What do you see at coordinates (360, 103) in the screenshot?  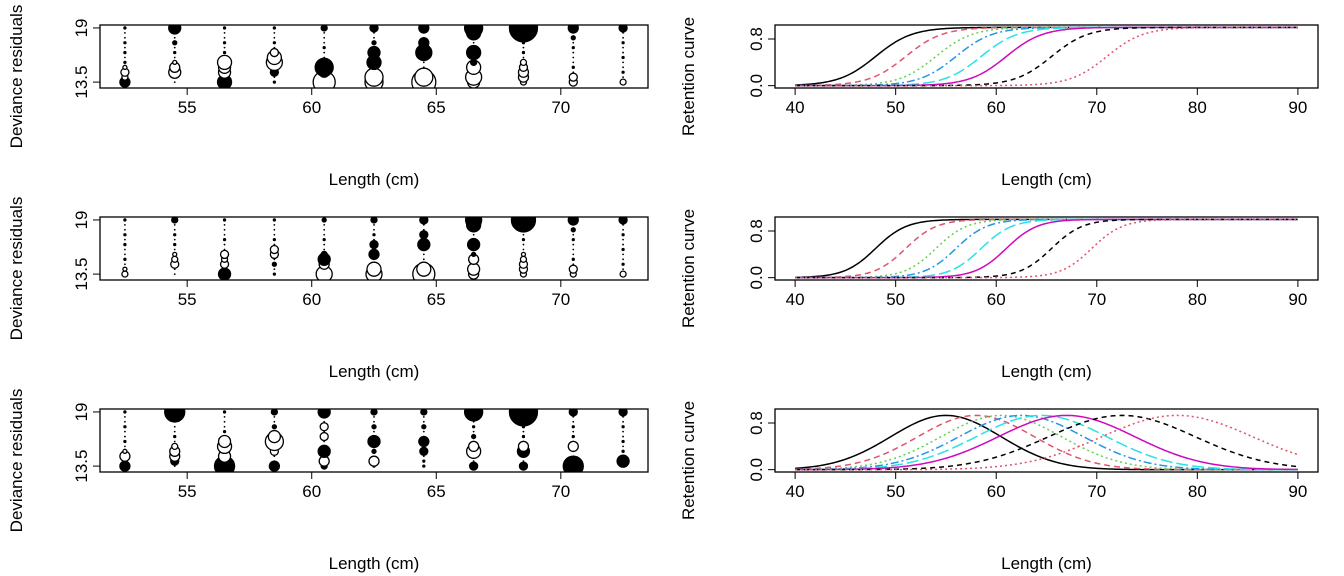 I see `panel-bubble-1: 55 60 65 70 13.5 19 Length (cm)` at bounding box center [360, 103].